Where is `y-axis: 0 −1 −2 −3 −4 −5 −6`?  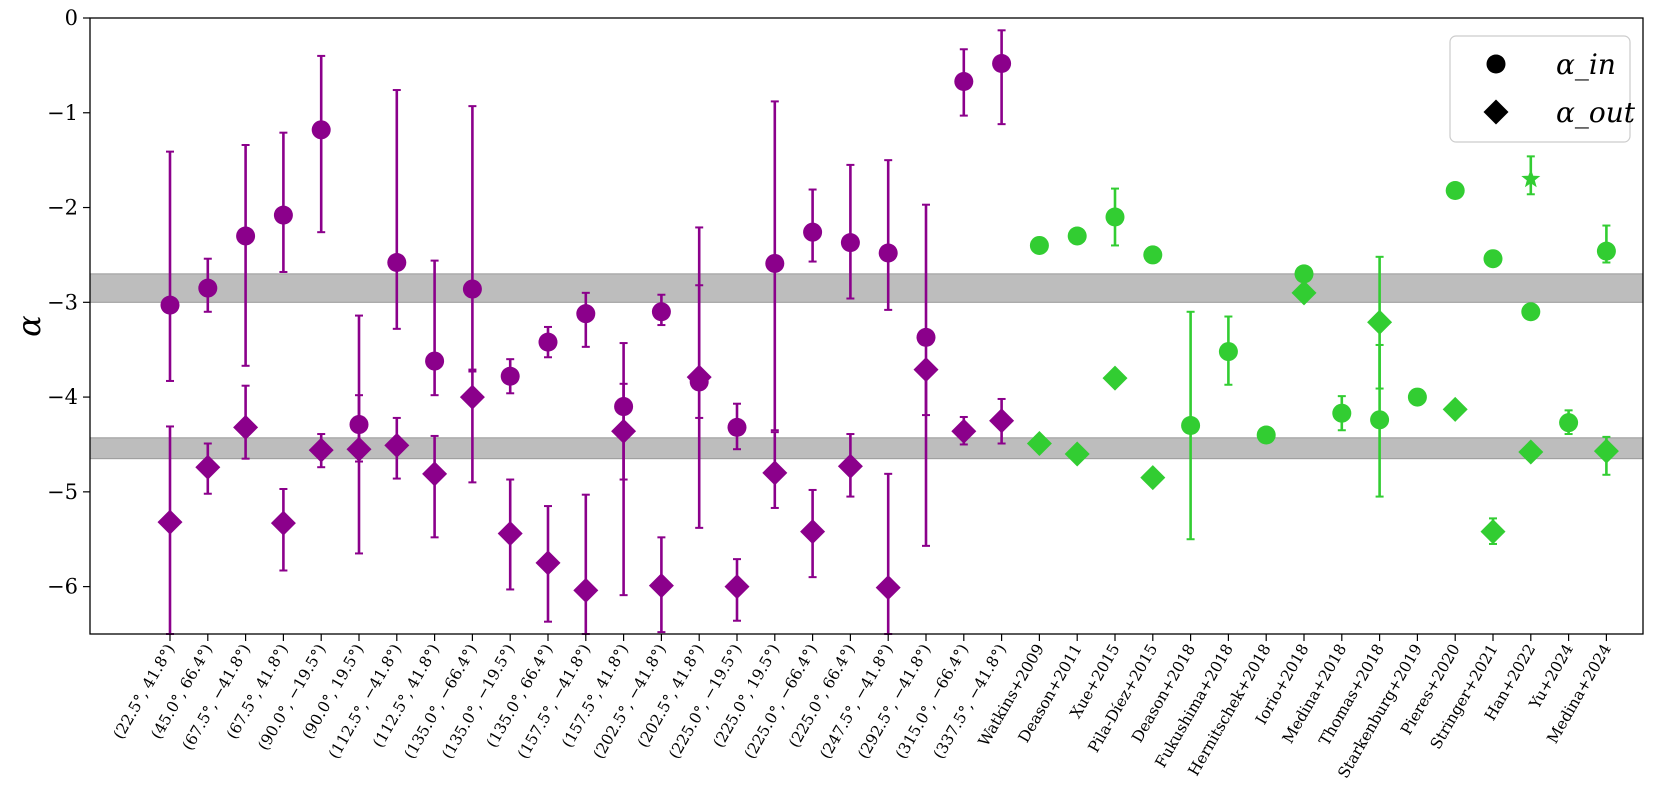
y-axis: 0 −1 −2 −3 −4 −5 −6 is located at coordinates (68, 302).